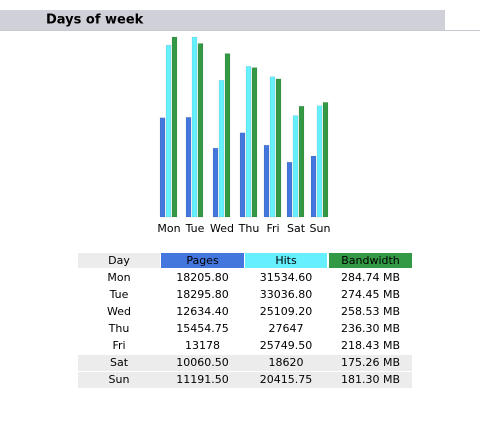 The image size is (480, 422). Describe the element at coordinates (202, 362) in the screenshot. I see `value-cell: 10060.50` at that location.